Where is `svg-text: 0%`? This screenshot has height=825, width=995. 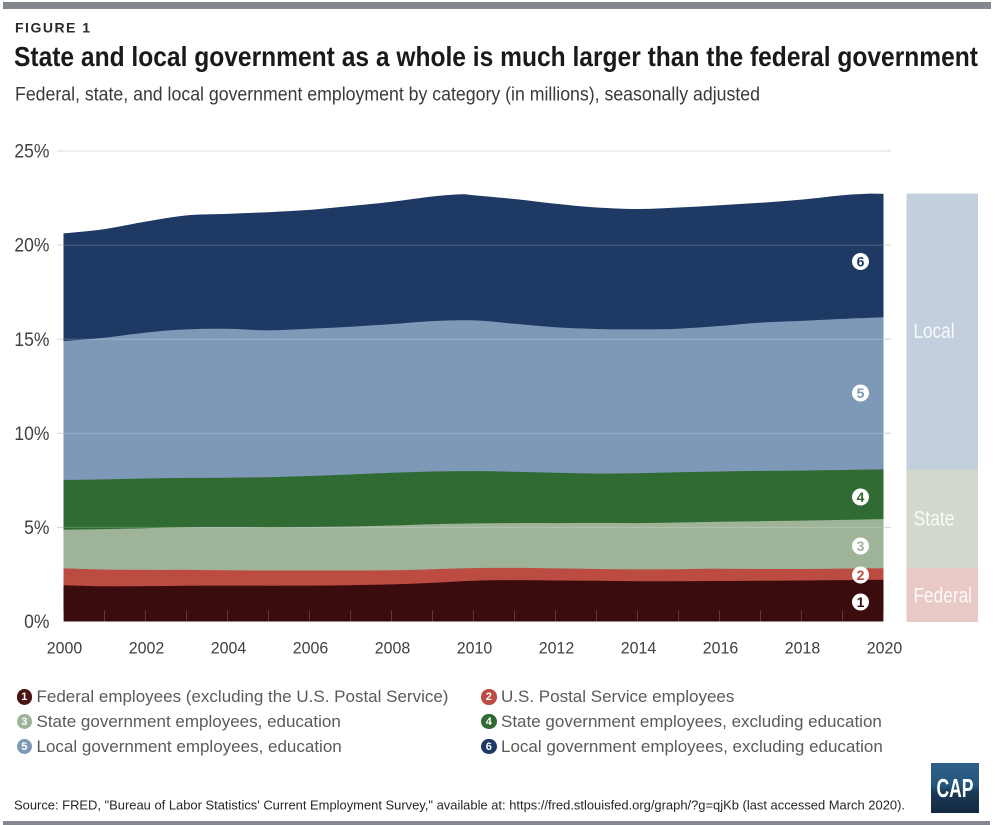
svg-text: 0% is located at coordinates (36, 622).